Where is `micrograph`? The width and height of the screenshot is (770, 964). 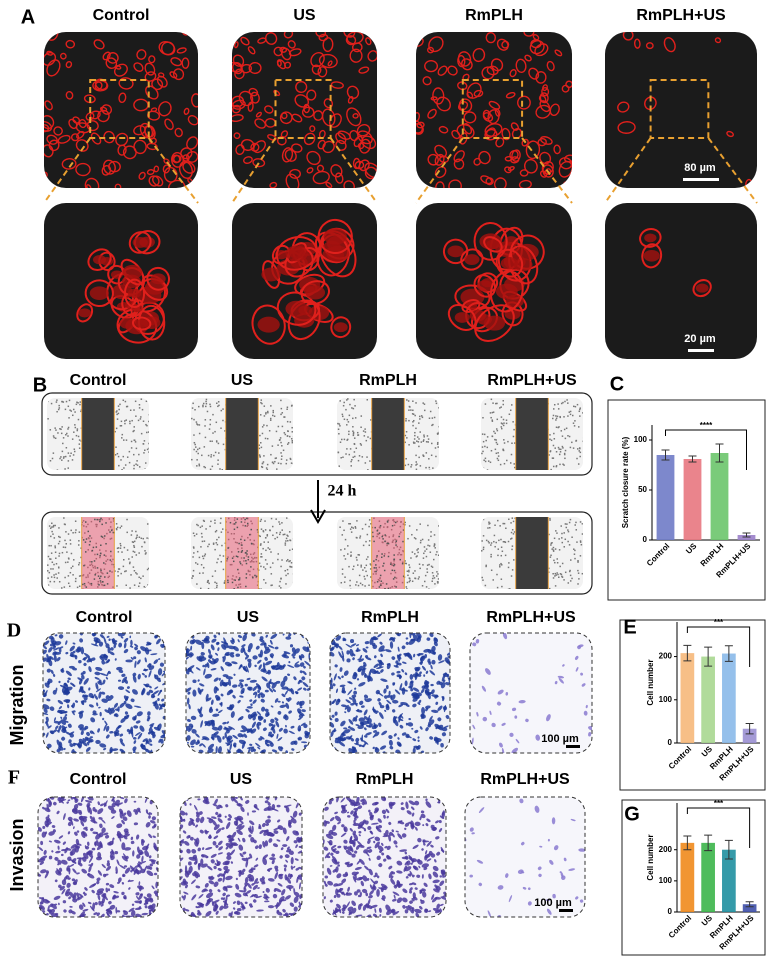
micrograph is located at coordinates (98, 553).